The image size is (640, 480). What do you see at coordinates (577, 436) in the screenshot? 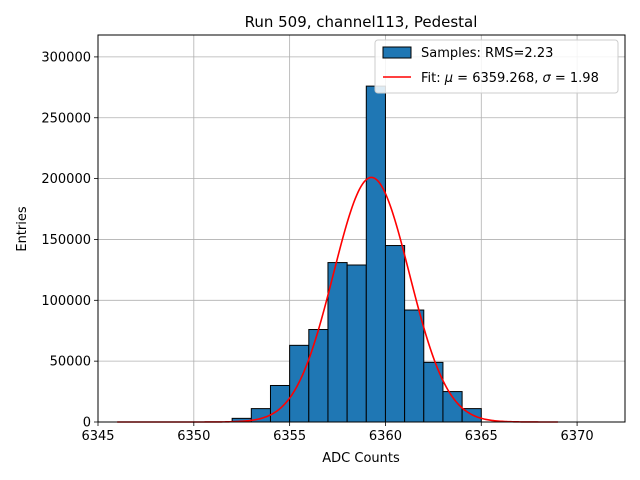
I see `x-tick-label: 6370` at bounding box center [577, 436].